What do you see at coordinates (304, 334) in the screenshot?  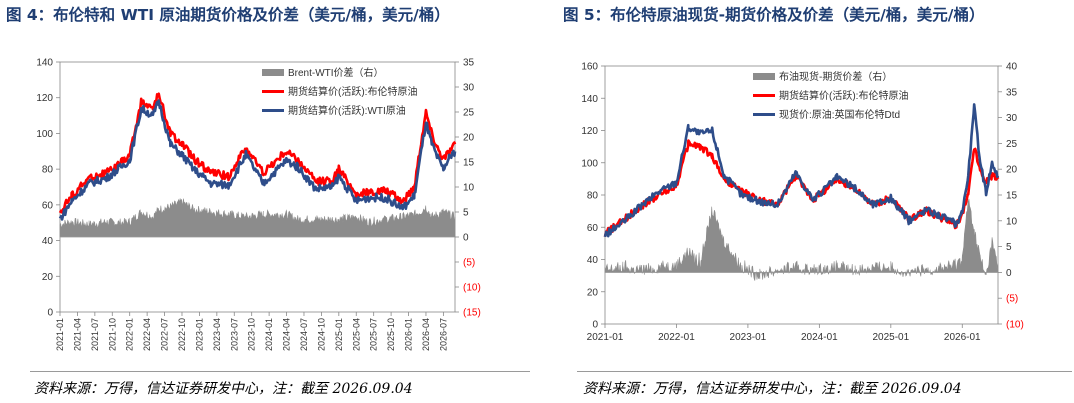 I see `x-tick-label: 2024-07` at bounding box center [304, 334].